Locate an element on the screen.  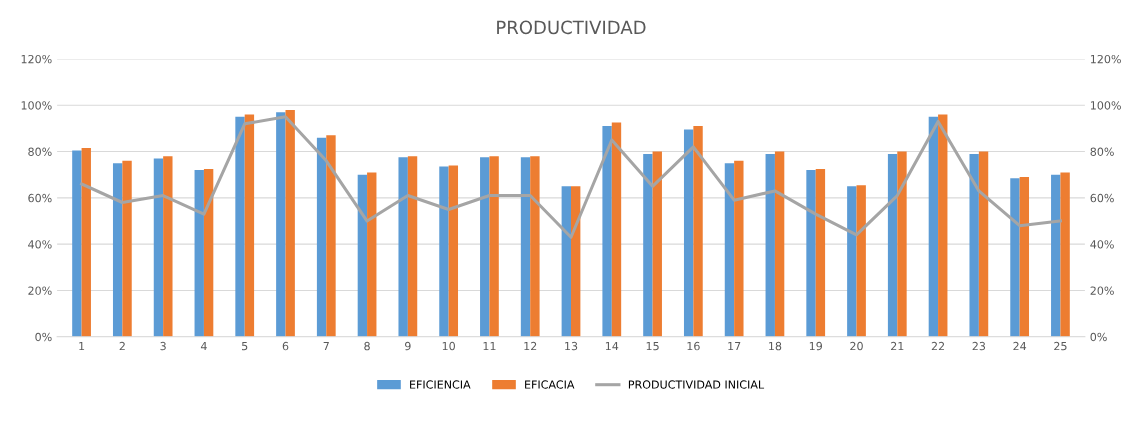
x-tick-label: 1 is located at coordinates (82, 346).